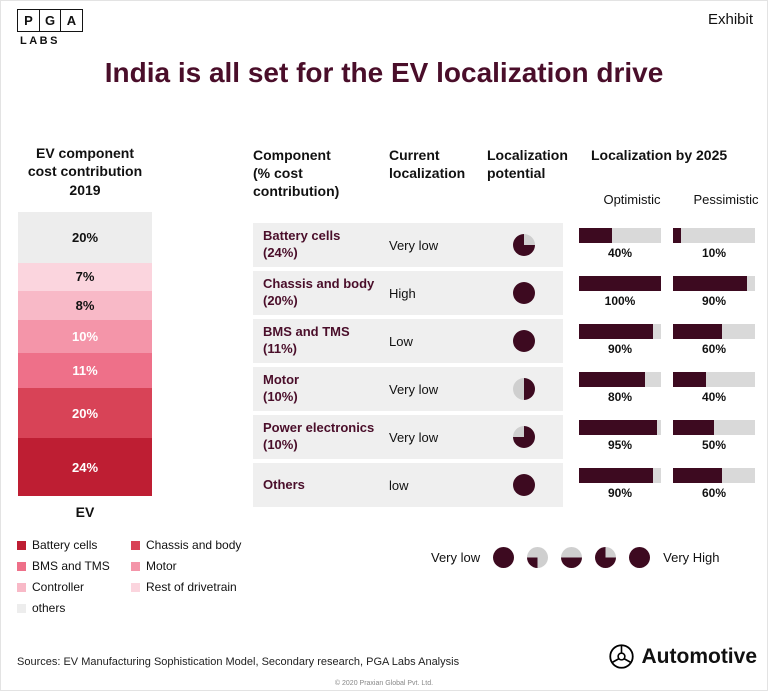 This screenshot has width=768, height=691. I want to click on segment-label: 20%, so click(85, 413).